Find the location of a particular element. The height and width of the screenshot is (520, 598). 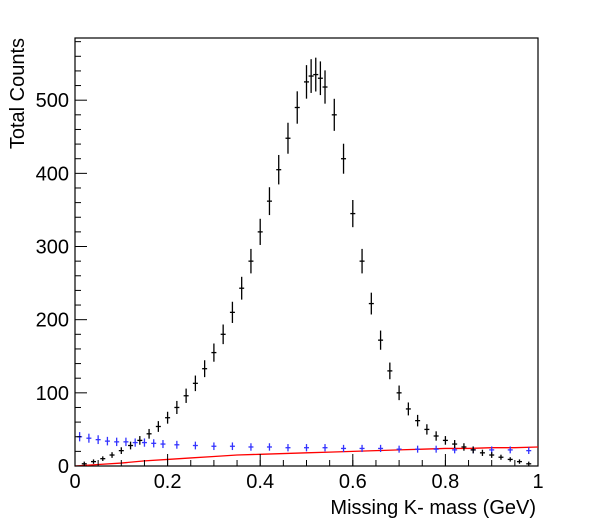

x-tick-label: 0 is located at coordinates (74, 482).